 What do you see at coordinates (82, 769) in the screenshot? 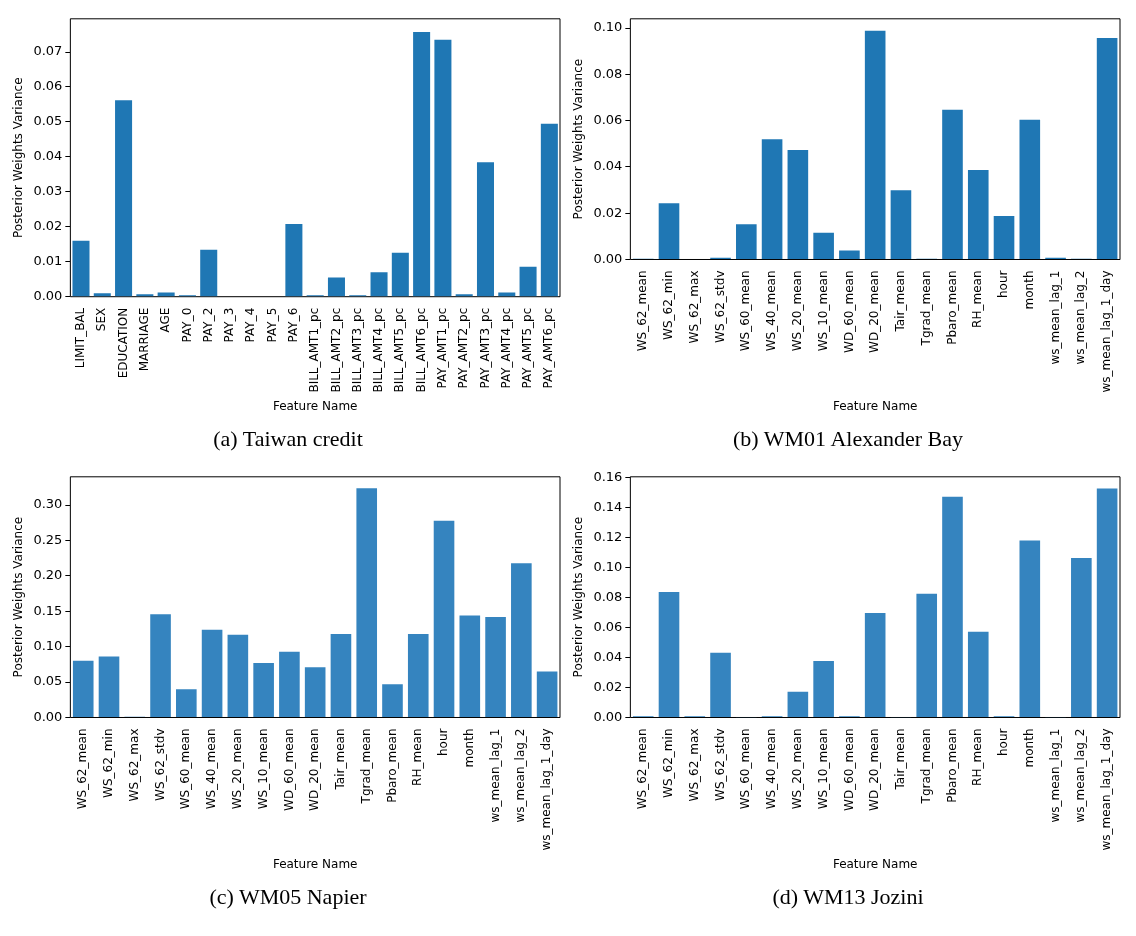
I see `x-tick-label: WS_62_mean` at bounding box center [82, 769].